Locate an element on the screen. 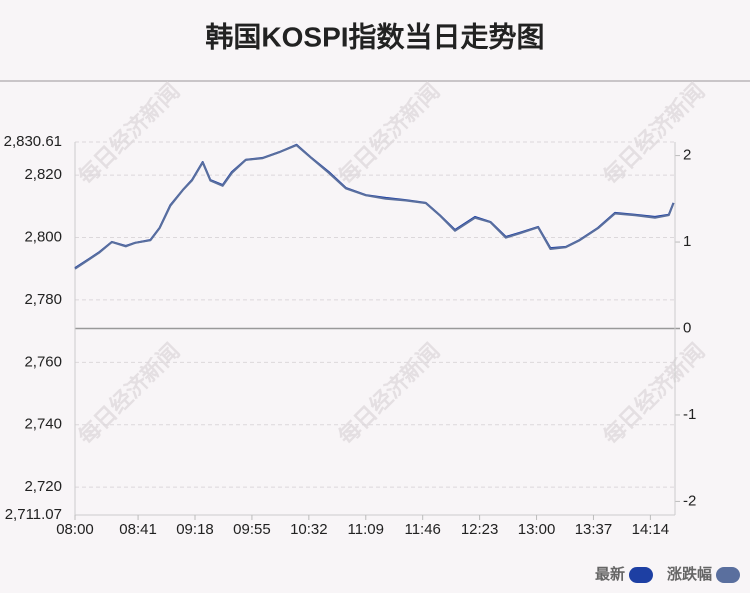  x-tick-label: 10:32 is located at coordinates (309, 529).